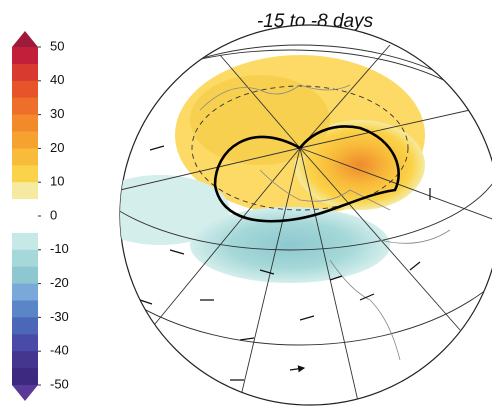 This screenshot has width=492, height=411. I want to click on colorbar-tick-label: -20, so click(59, 282).